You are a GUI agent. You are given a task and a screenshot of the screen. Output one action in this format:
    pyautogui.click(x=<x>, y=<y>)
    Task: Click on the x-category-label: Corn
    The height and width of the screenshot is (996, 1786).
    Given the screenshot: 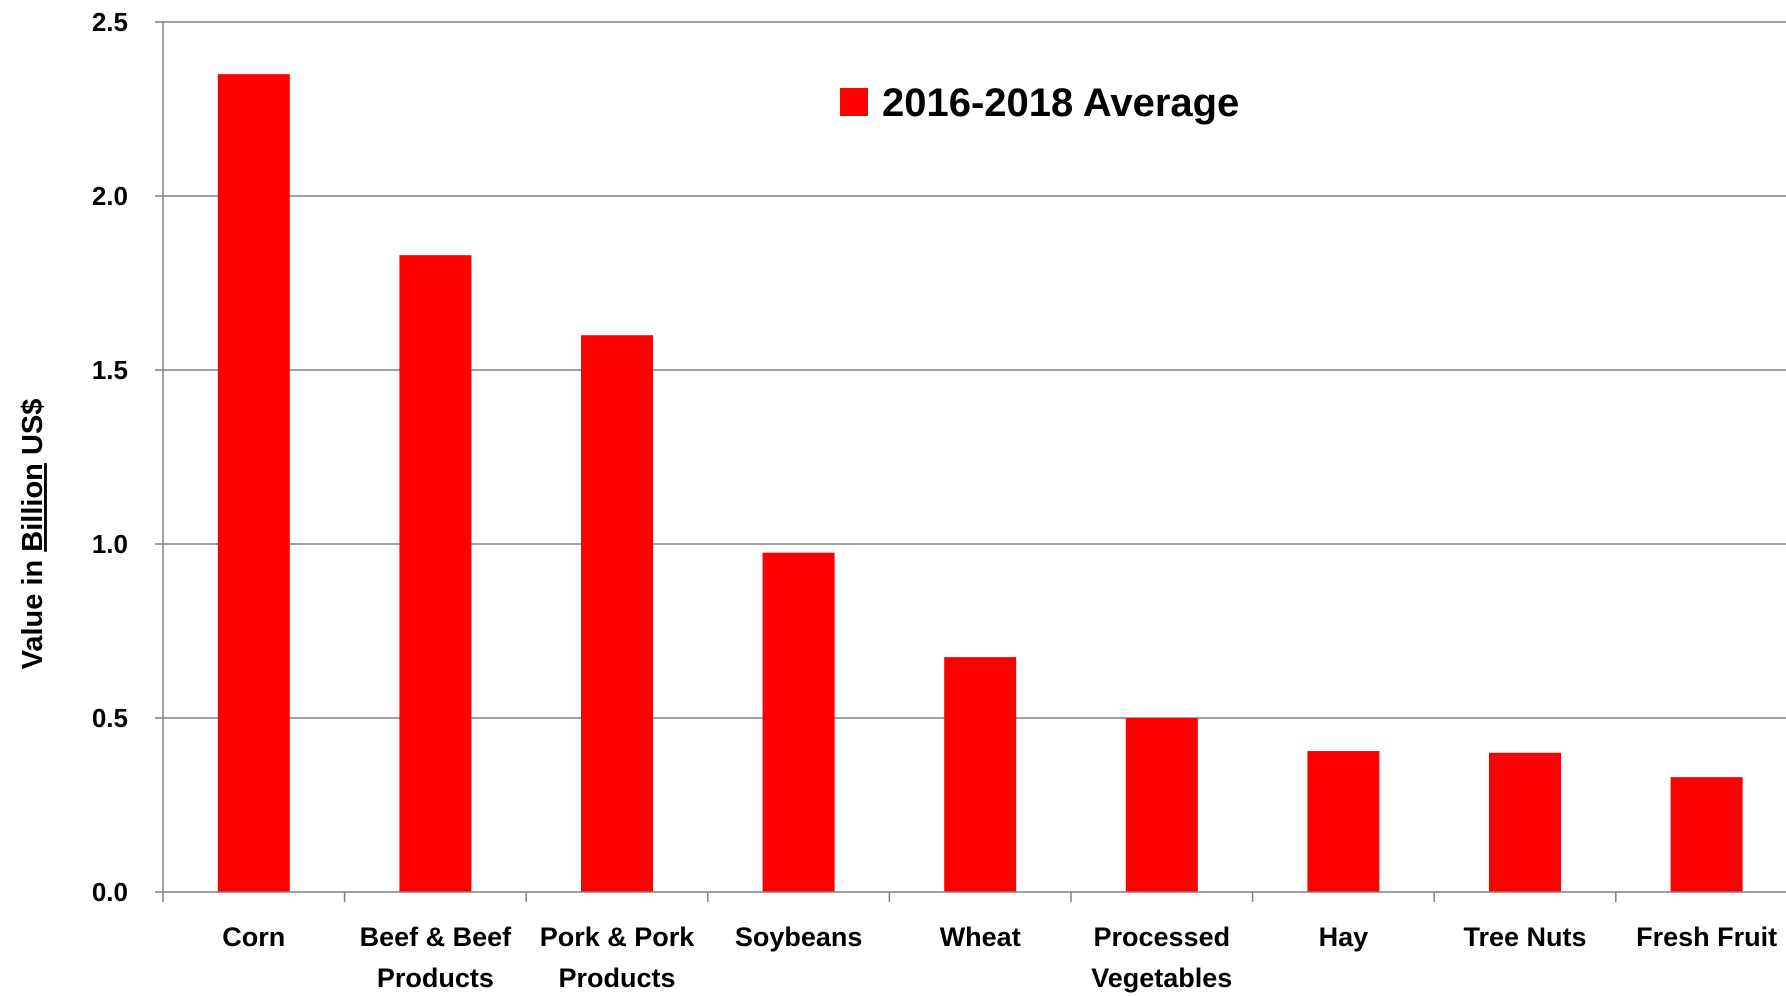 What is the action you would take?
    pyautogui.click(x=253, y=937)
    